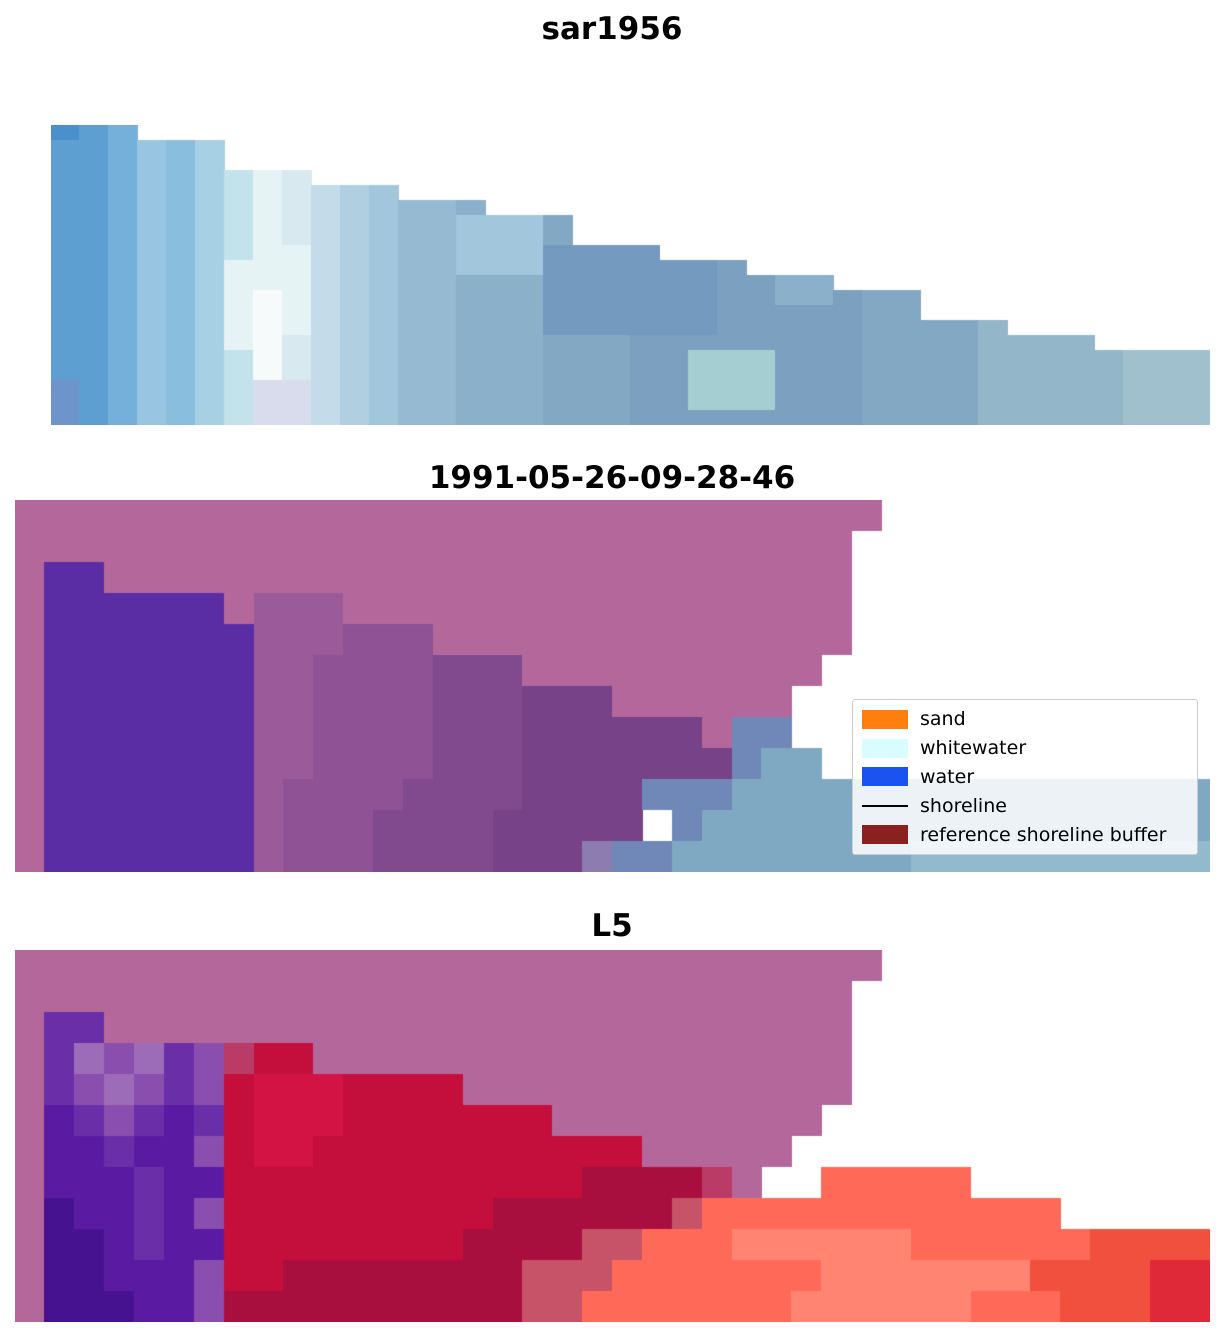  What do you see at coordinates (1043, 834) in the screenshot?
I see `legend-label: reference shoreline buffer` at bounding box center [1043, 834].